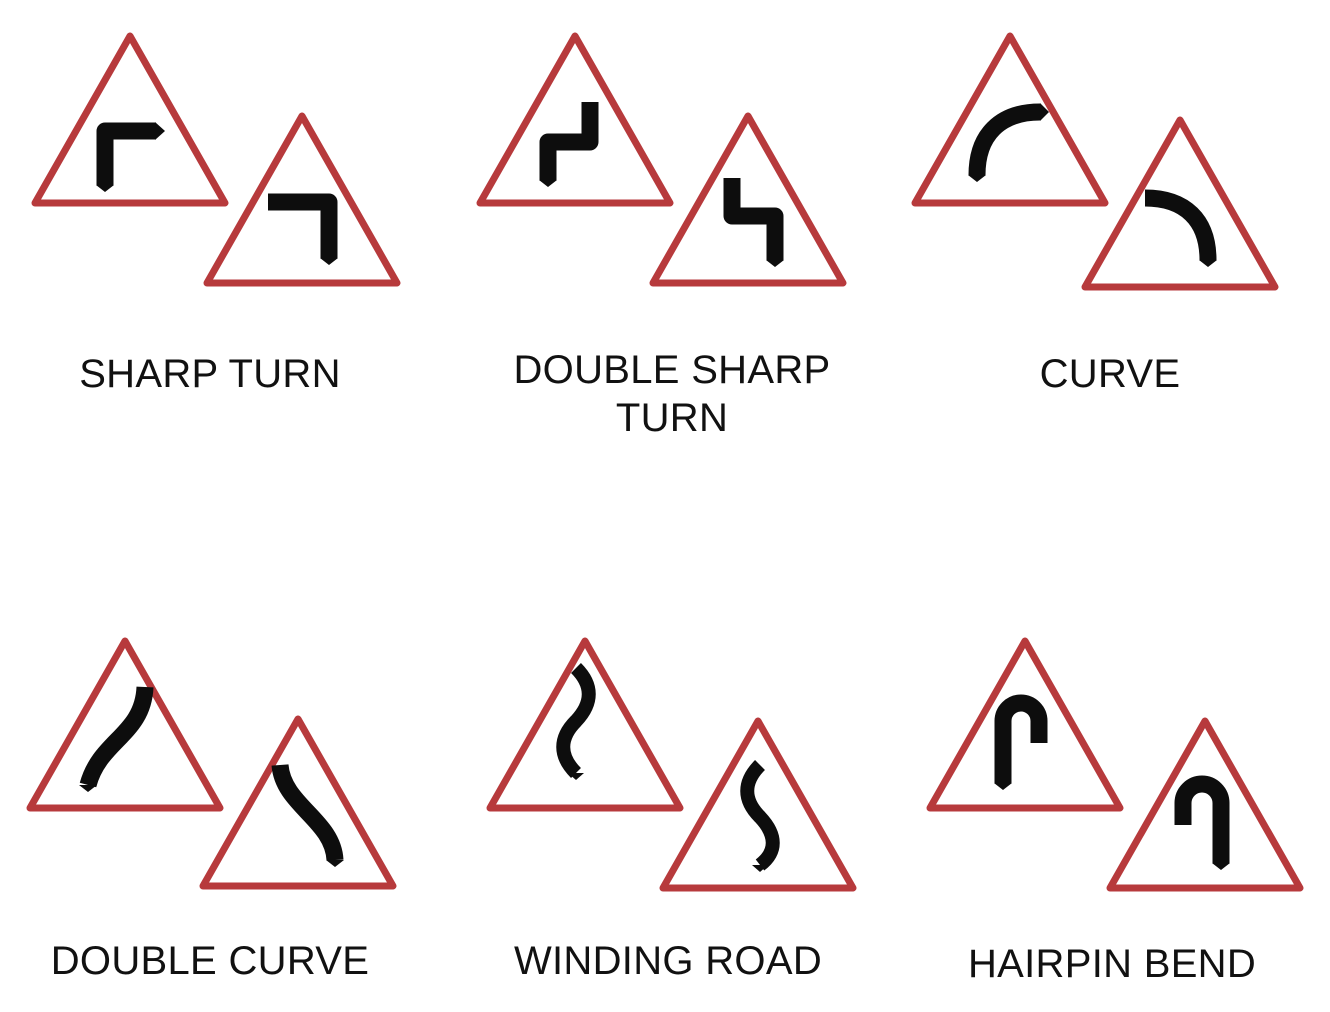  Describe the element at coordinates (303, 229) in the screenshot. I see `sharp-left-turn-icon` at that location.